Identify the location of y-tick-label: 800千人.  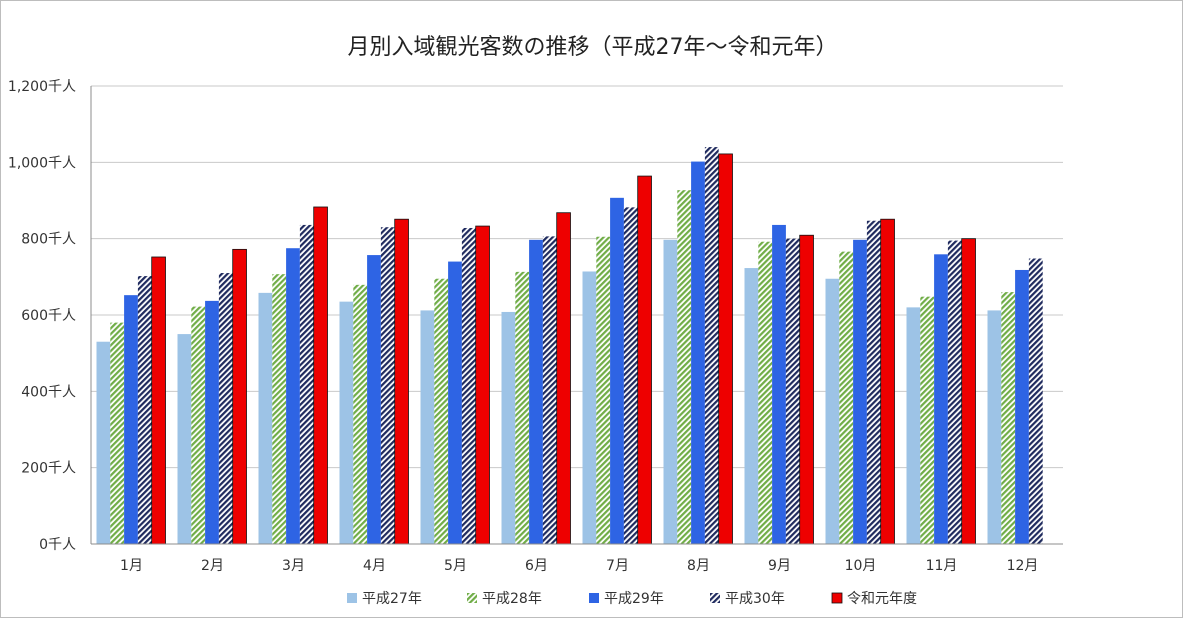
(48, 240).